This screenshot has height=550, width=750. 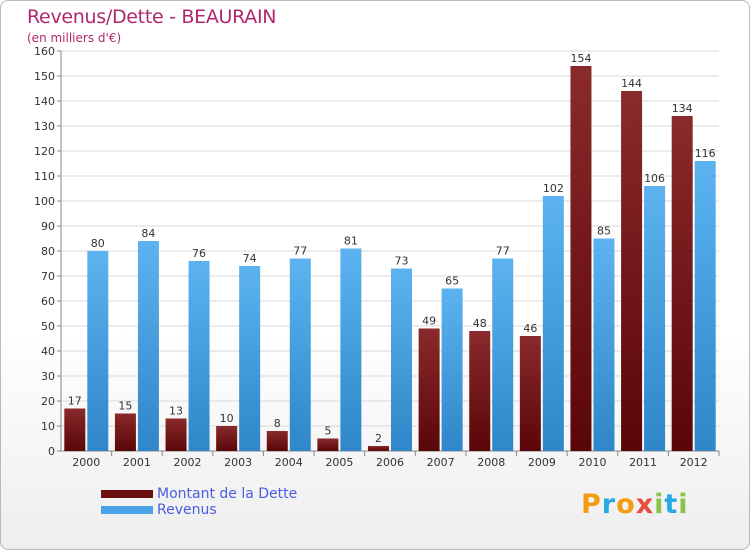 I want to click on data-label: 48, so click(x=480, y=323).